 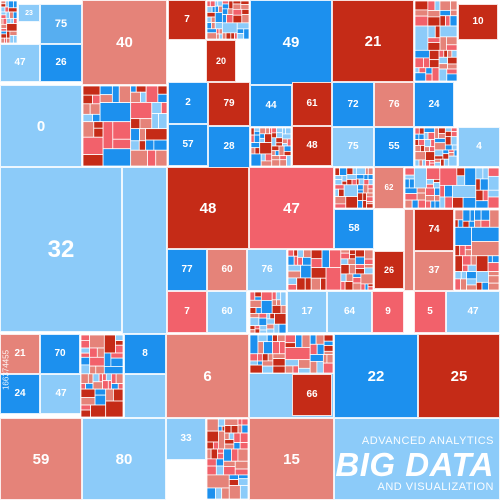 What do you see at coordinates (409, 250) in the screenshot?
I see `treemap-background-block` at bounding box center [409, 250].